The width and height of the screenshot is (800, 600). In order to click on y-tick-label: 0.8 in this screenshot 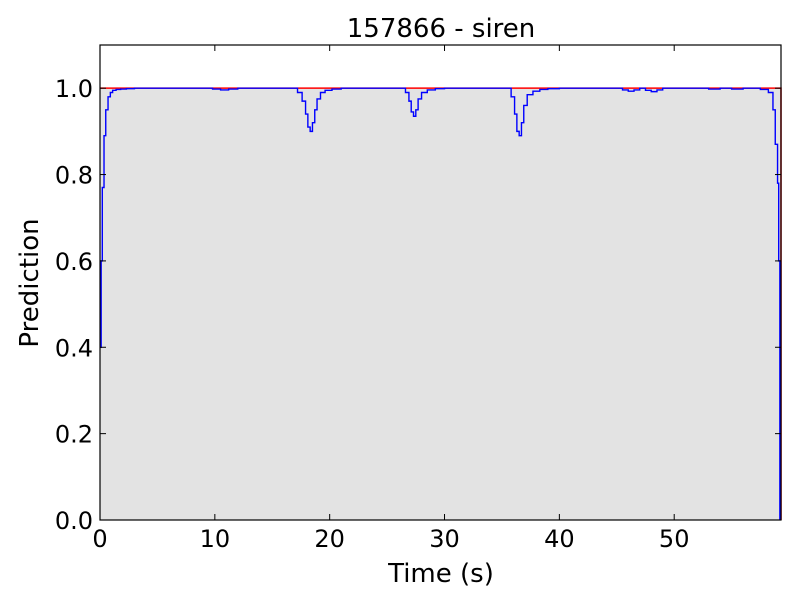, I will do `click(74, 176)`.